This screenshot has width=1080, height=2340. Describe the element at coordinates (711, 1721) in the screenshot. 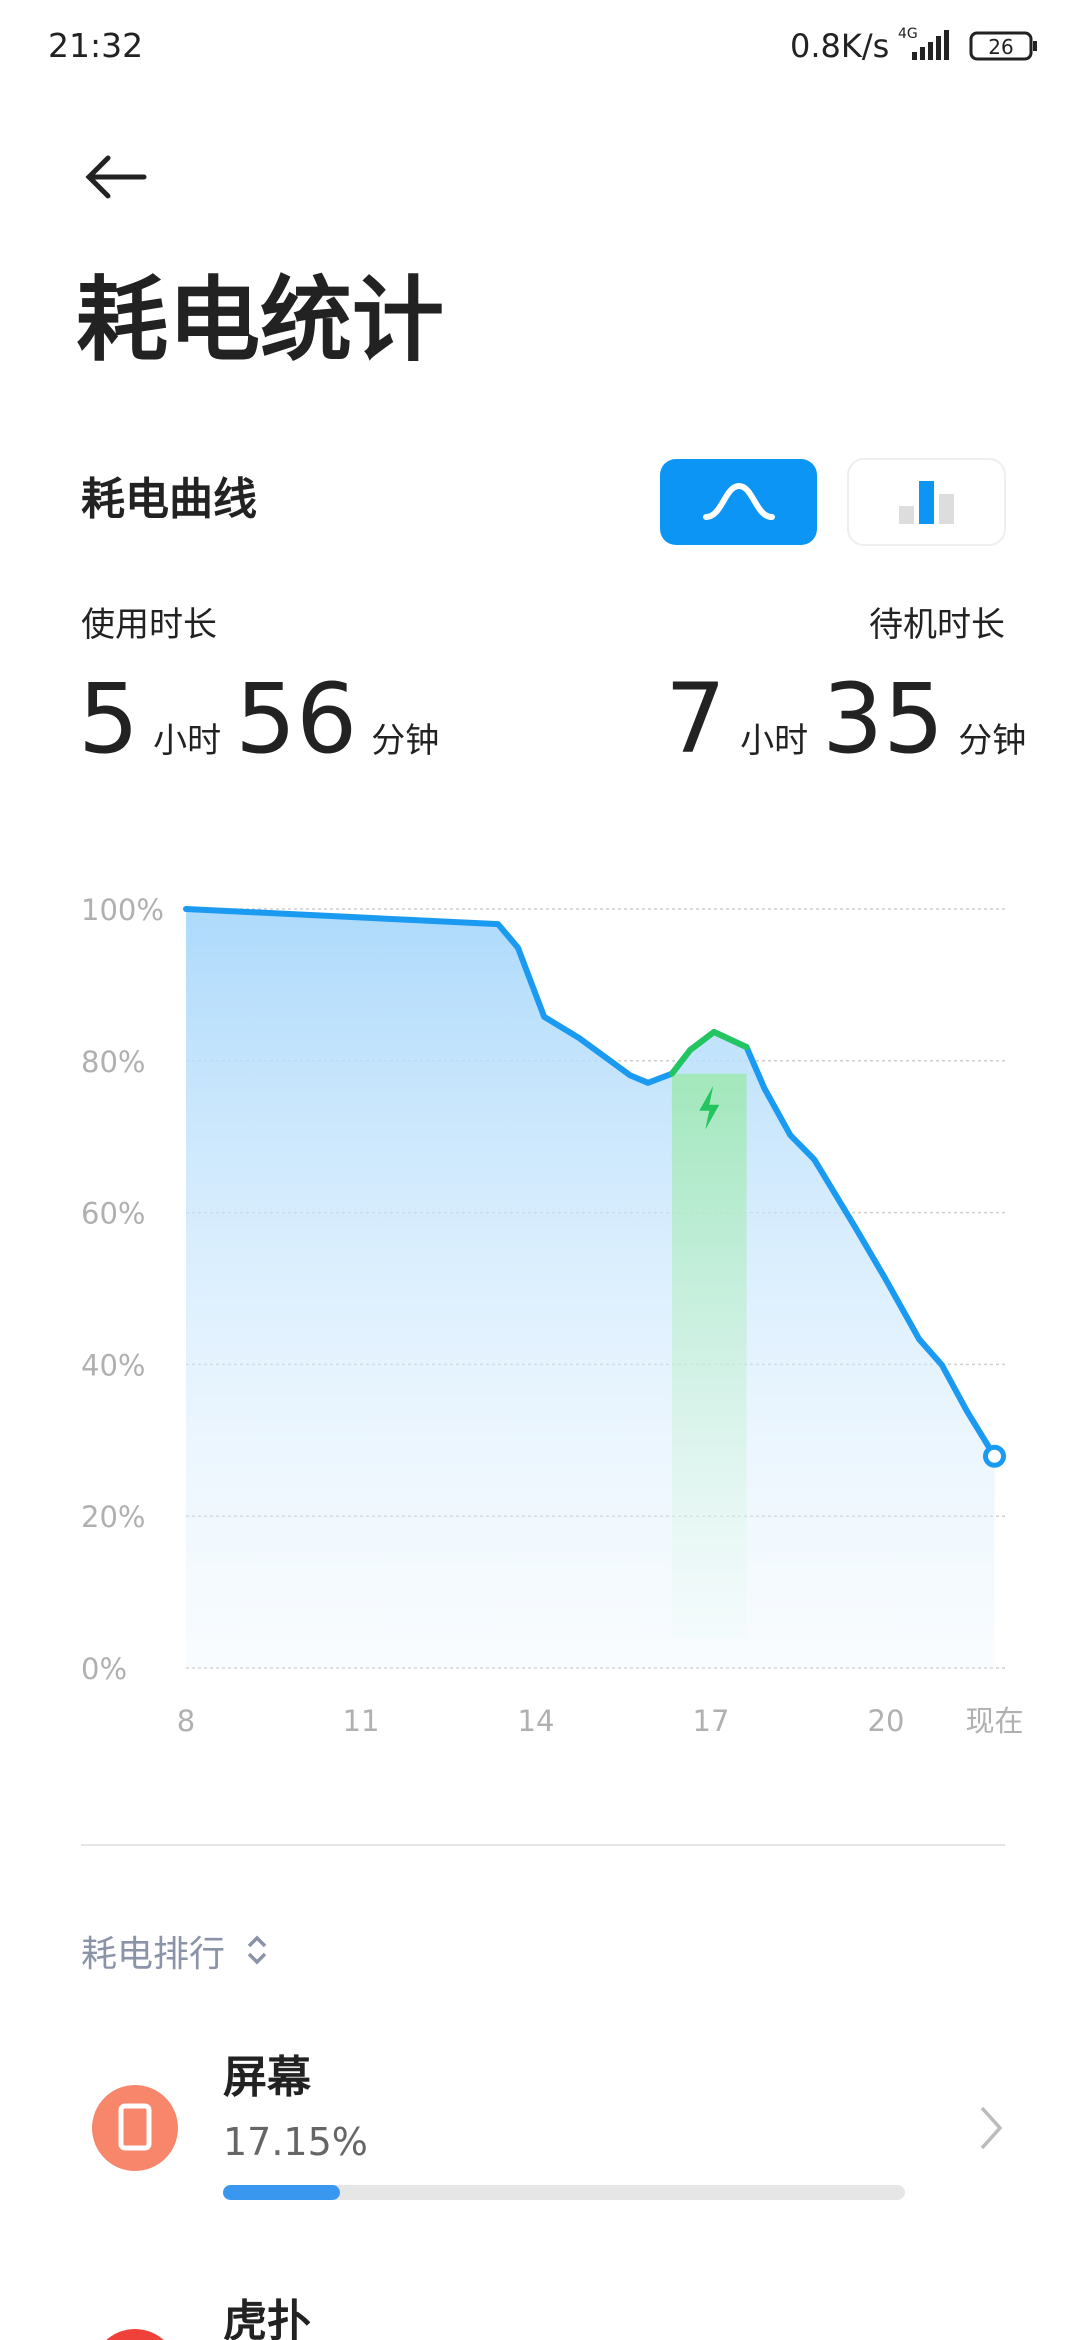

I see `x-tick-label: 17` at that location.